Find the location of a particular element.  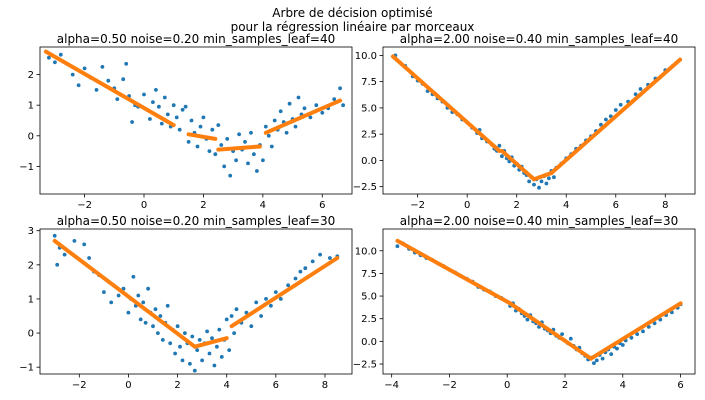

x-tick-label: −2 is located at coordinates (449, 385).